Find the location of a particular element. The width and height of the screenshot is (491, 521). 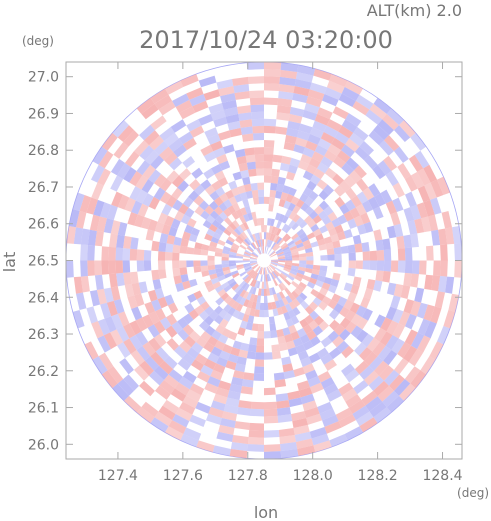

altitude-label: ALT(km) 2.0 is located at coordinates (414, 10).